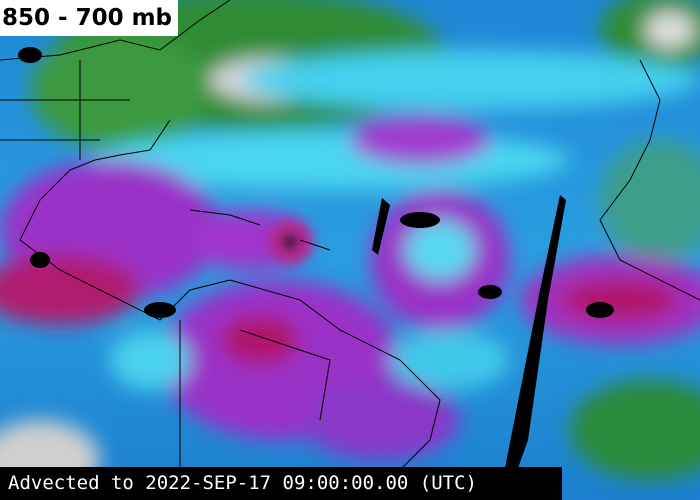  Describe the element at coordinates (89, 18) in the screenshot. I see `level-label: 850 - 700 mb` at that location.